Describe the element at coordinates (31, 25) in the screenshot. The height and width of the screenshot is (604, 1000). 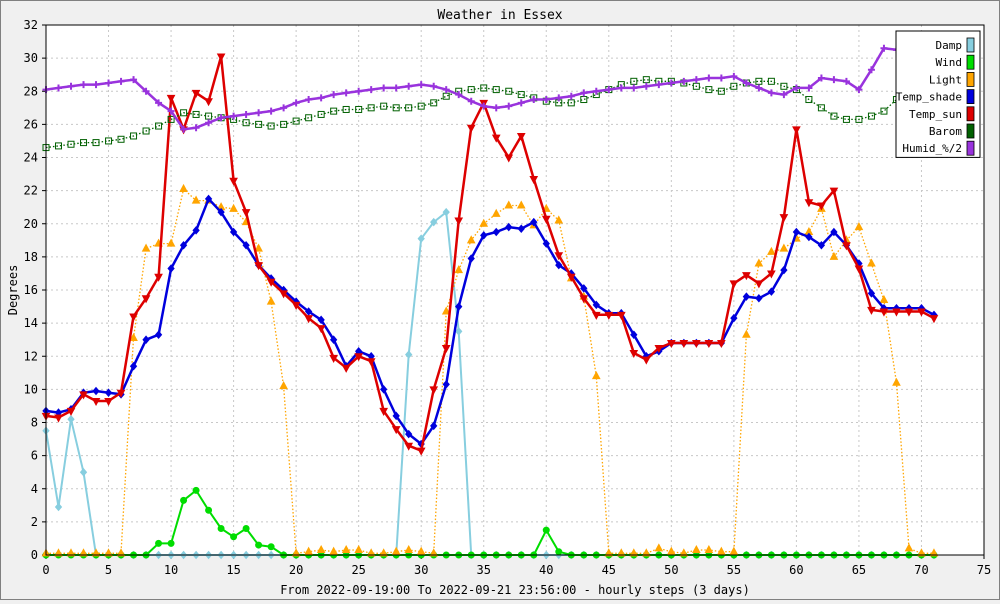
I see `y-tick-label: 32` at that location.